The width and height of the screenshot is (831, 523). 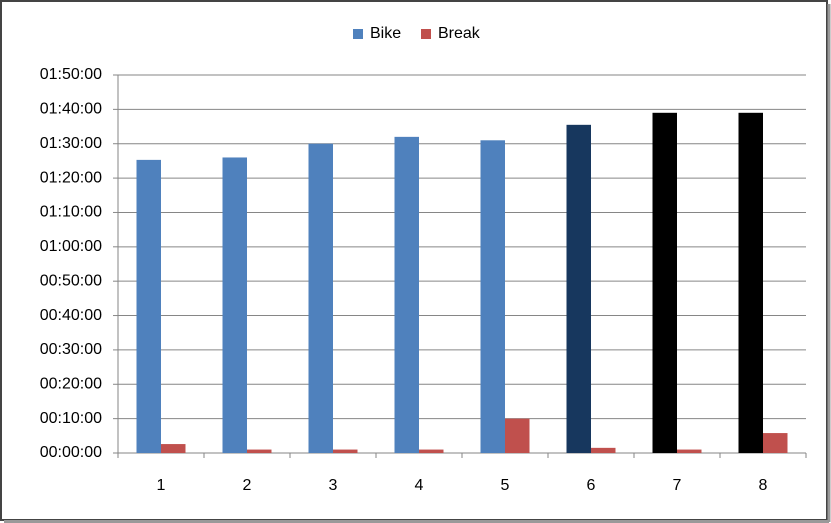 I want to click on x-tick-label: 1, so click(x=161, y=485).